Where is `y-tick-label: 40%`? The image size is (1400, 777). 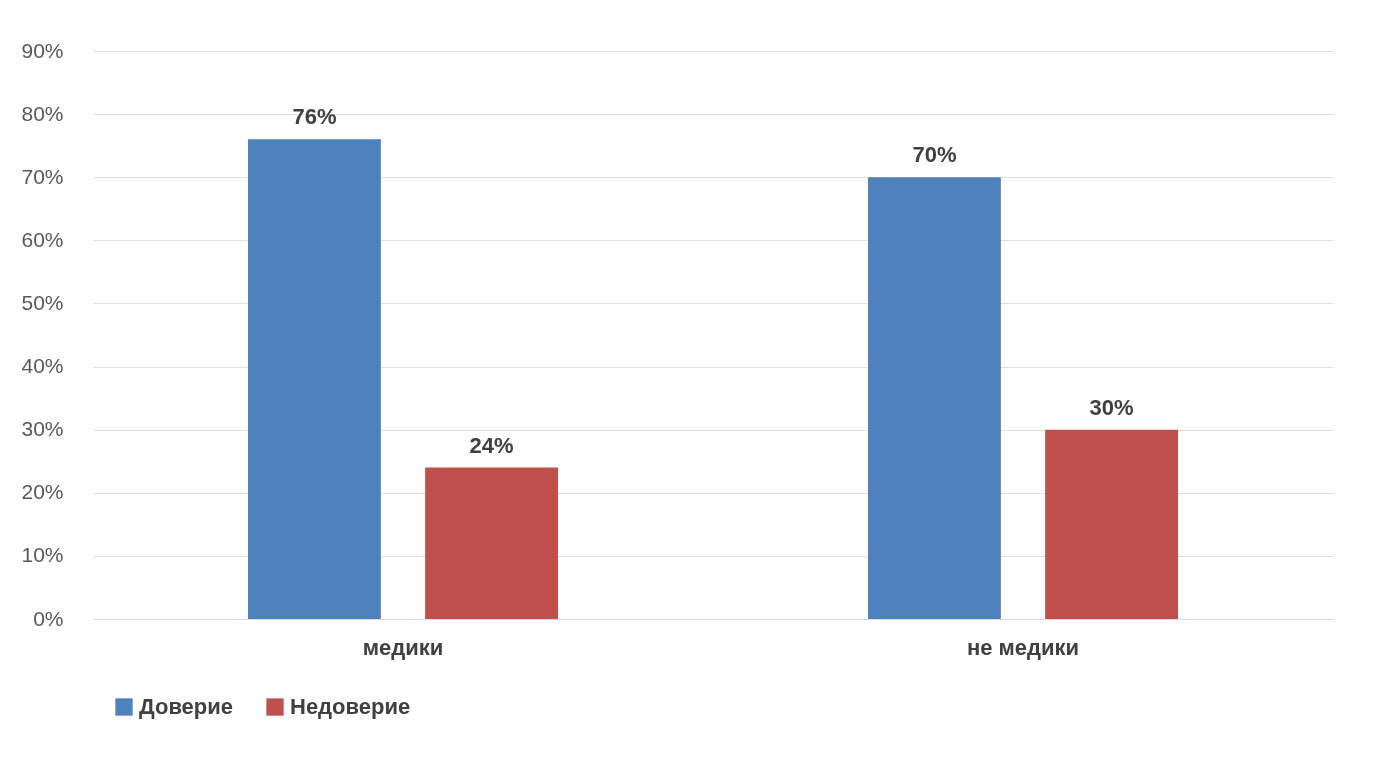
y-tick-label: 40% is located at coordinates (42, 366).